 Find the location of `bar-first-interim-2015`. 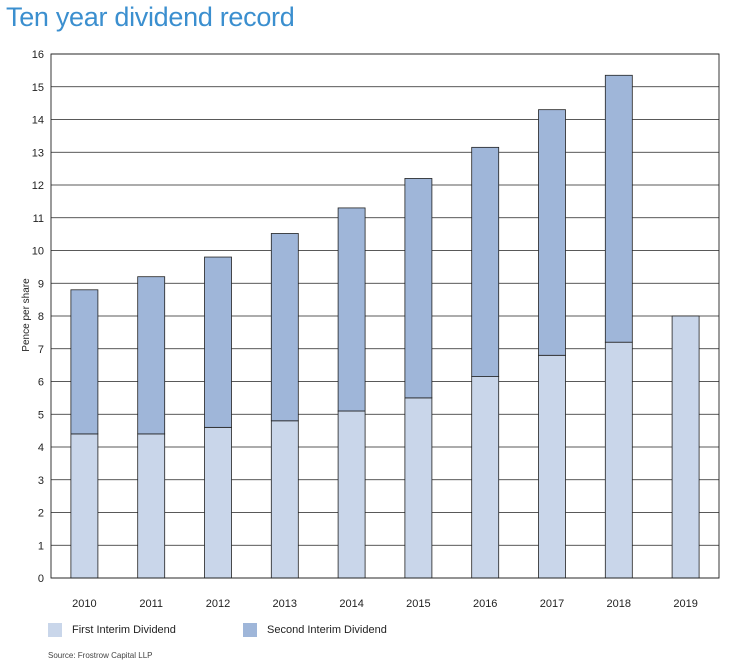

bar-first-interim-2015 is located at coordinates (418, 488).